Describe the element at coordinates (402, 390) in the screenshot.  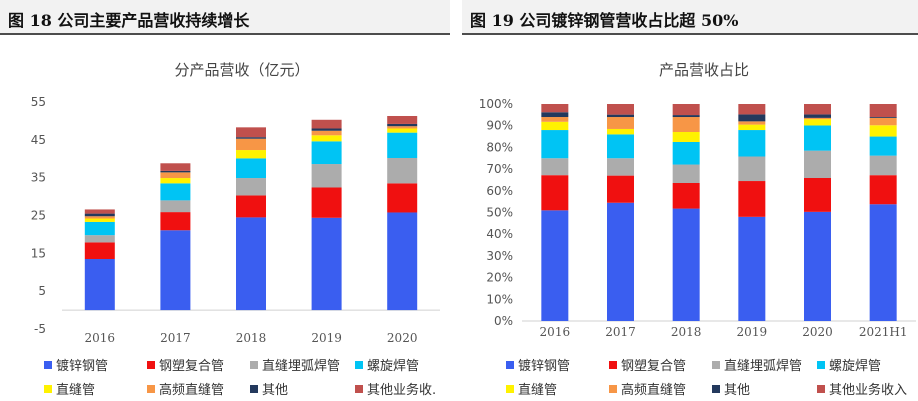
I see `legend-label: 其他业务收.` at that location.